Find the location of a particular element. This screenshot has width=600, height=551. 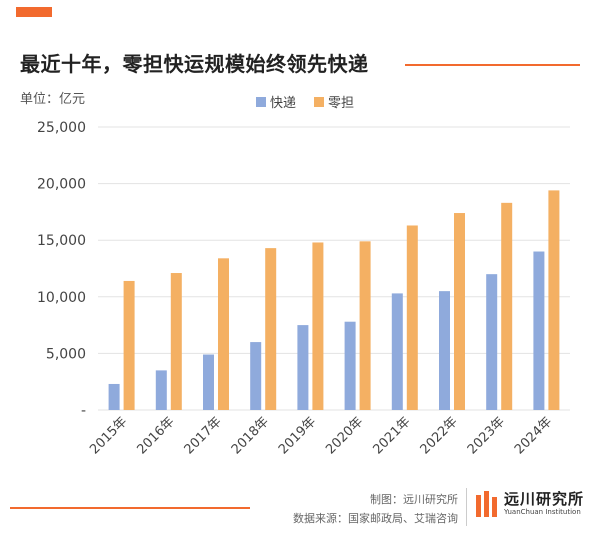

x-tick-label: 2022年 is located at coordinates (439, 435).